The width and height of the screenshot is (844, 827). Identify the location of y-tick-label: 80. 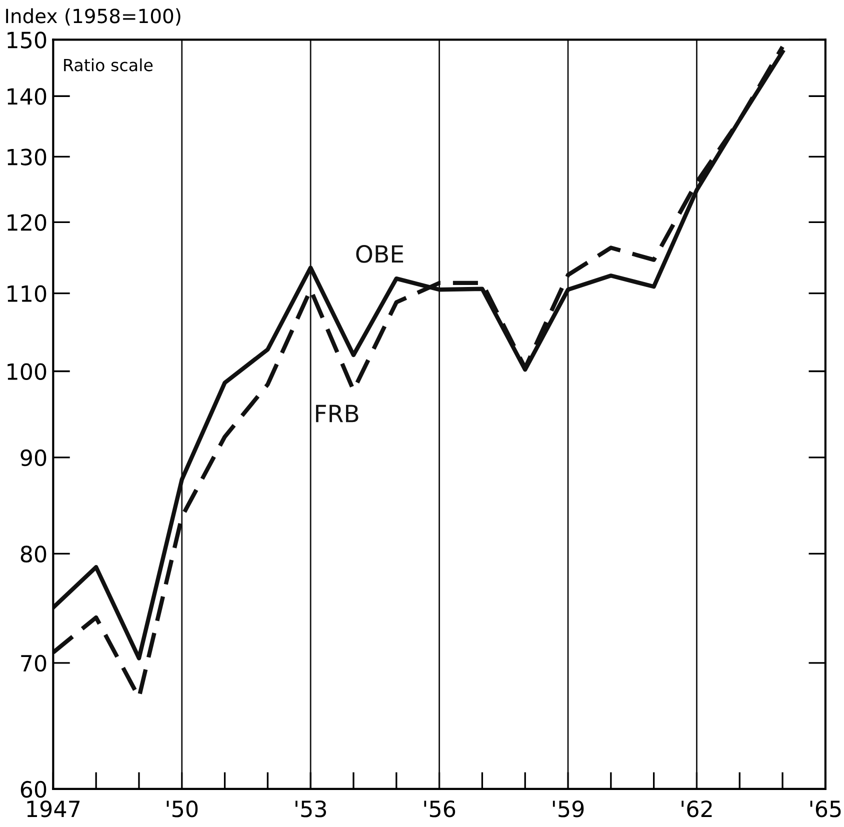
(33, 554).